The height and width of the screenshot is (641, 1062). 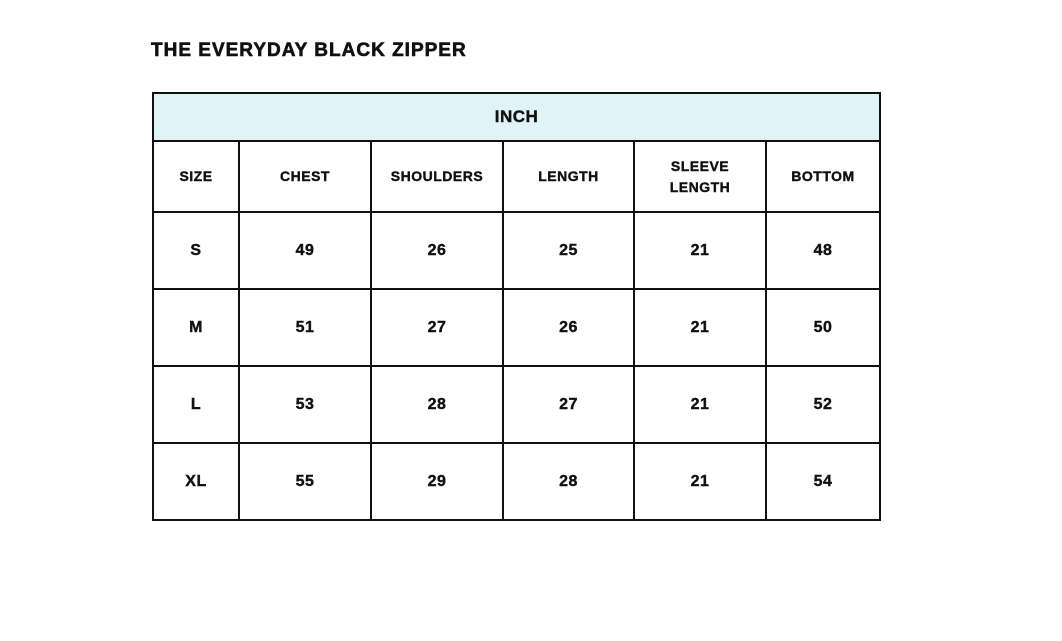 What do you see at coordinates (823, 250) in the screenshot?
I see `cell: 48` at bounding box center [823, 250].